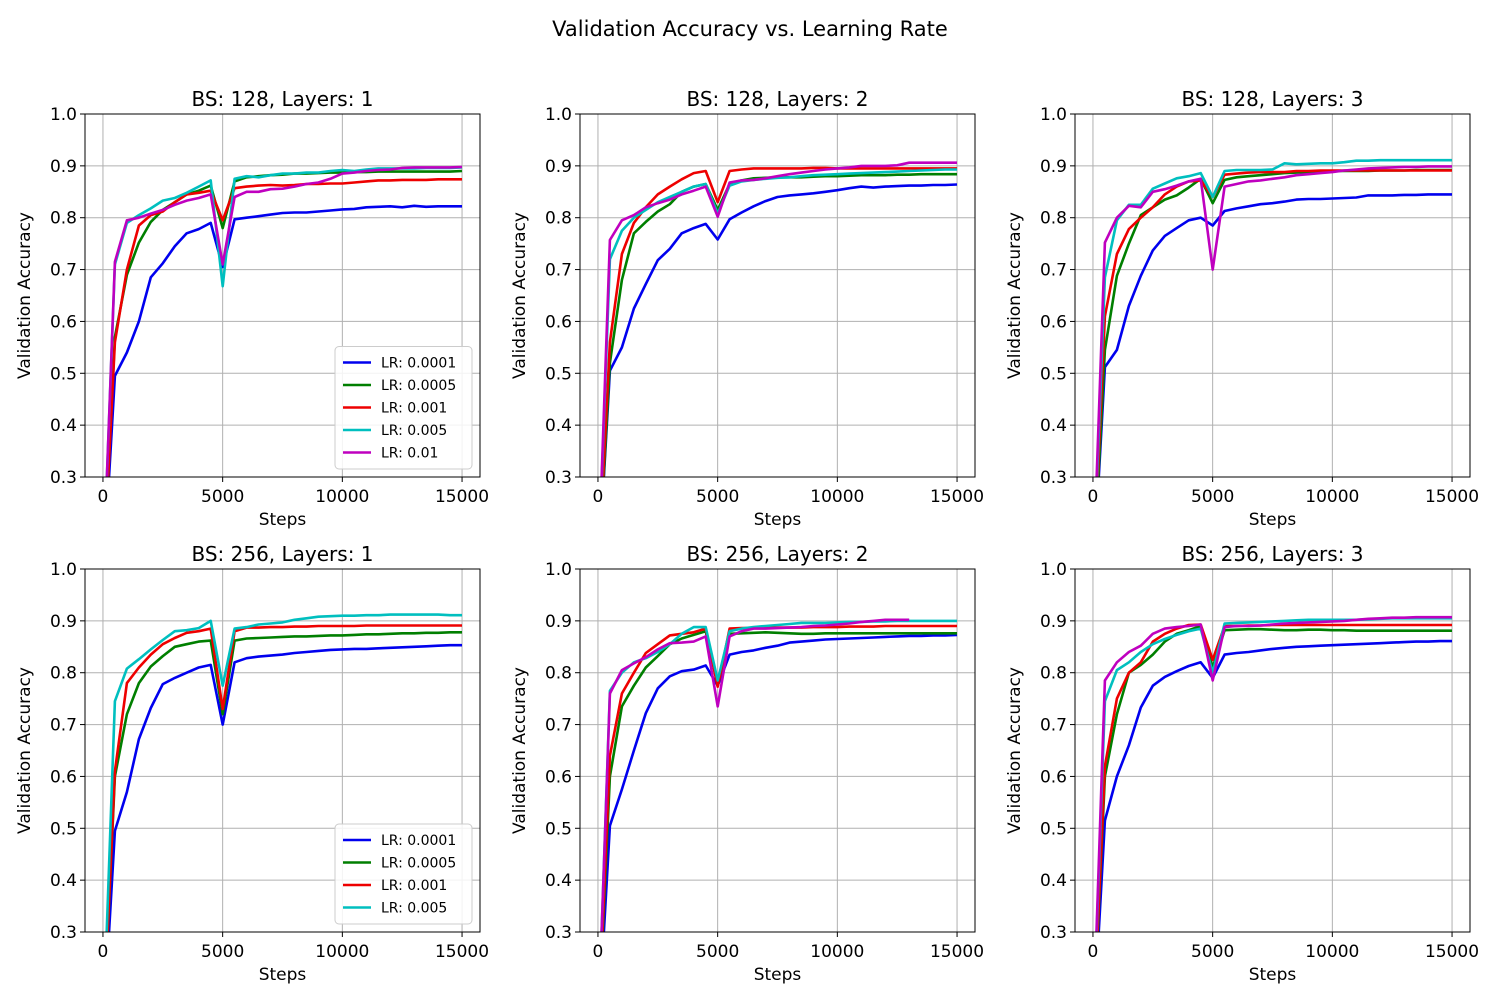  What do you see at coordinates (777, 554) in the screenshot?
I see `panel-title: BS: 256, Layers: 2` at bounding box center [777, 554].